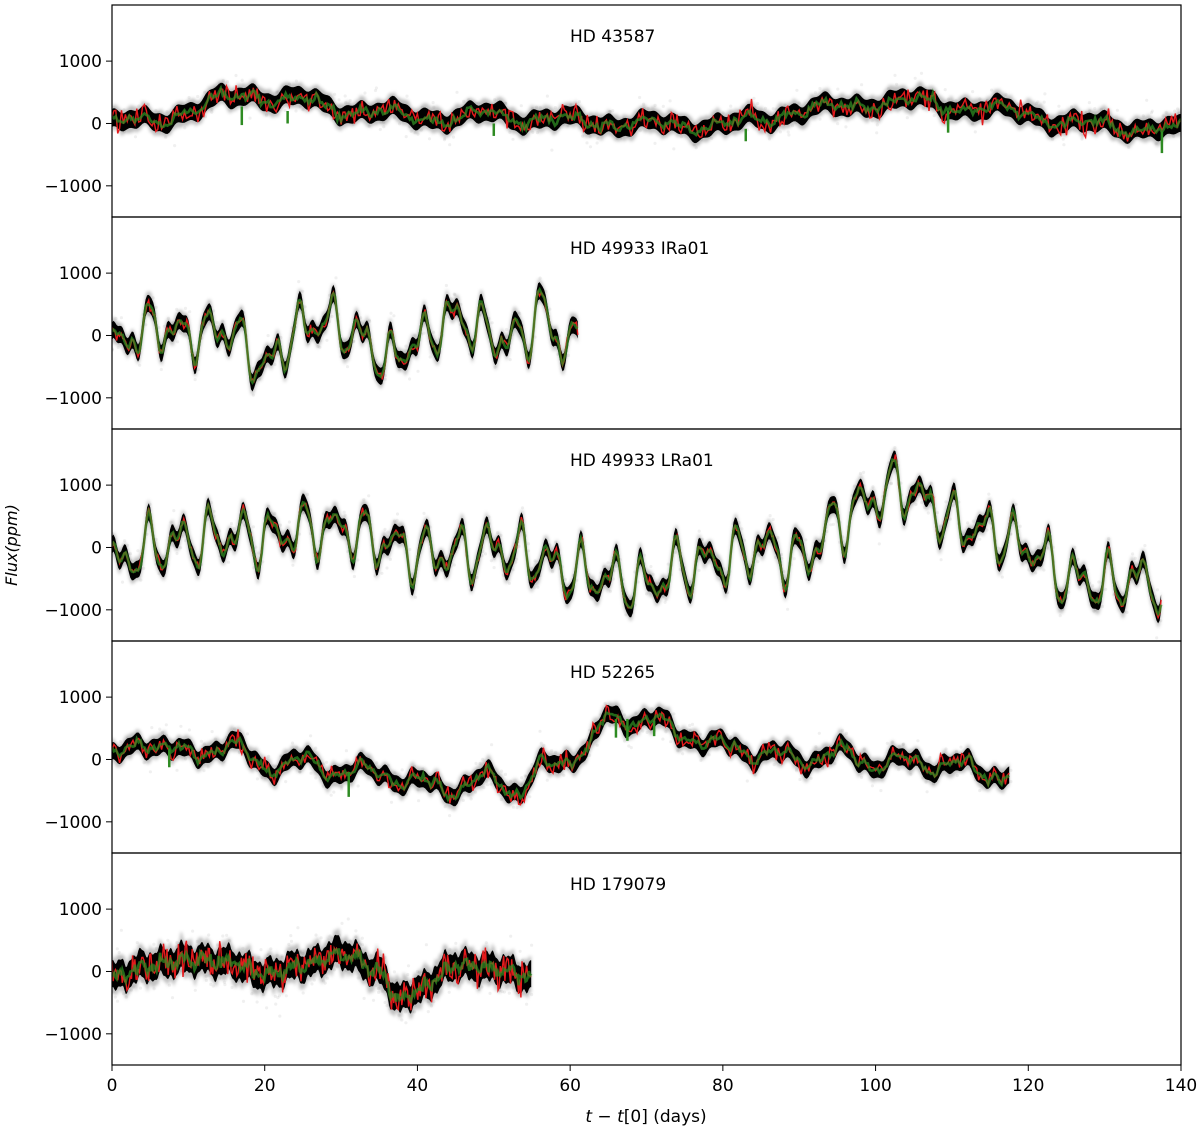 Image resolution: width=1200 pixels, height=1133 pixels. I want to click on panel-title: HD 179079, so click(618, 885).